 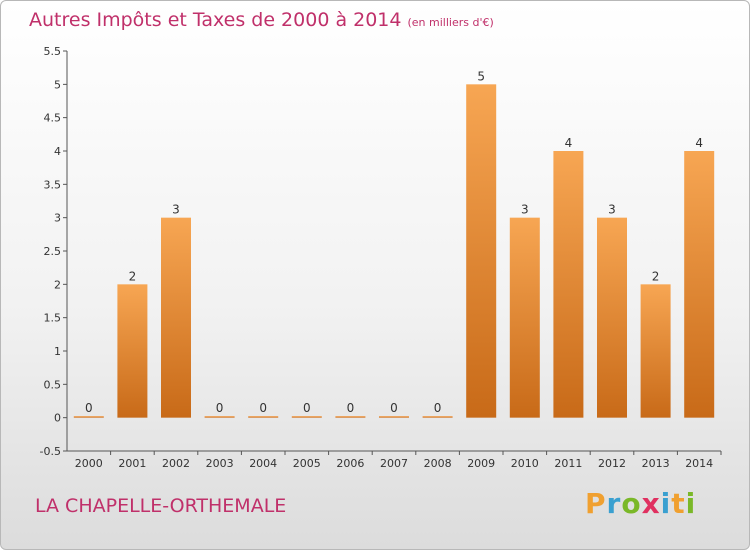 I want to click on x-tick-label: 2013, so click(x=656, y=463).